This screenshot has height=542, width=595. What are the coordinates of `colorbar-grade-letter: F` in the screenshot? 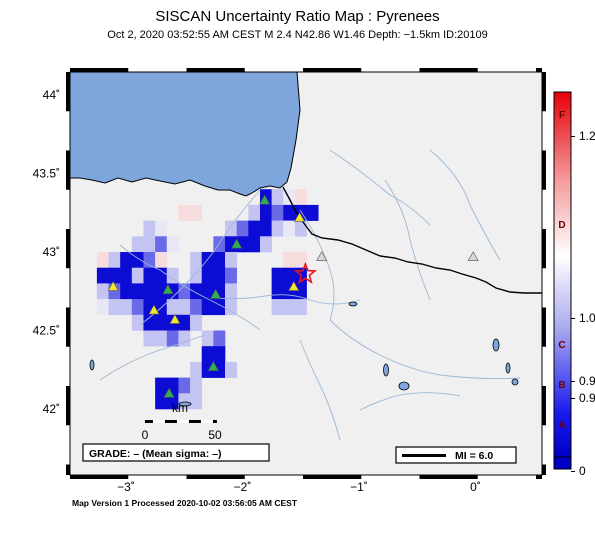 It's located at (562, 115).